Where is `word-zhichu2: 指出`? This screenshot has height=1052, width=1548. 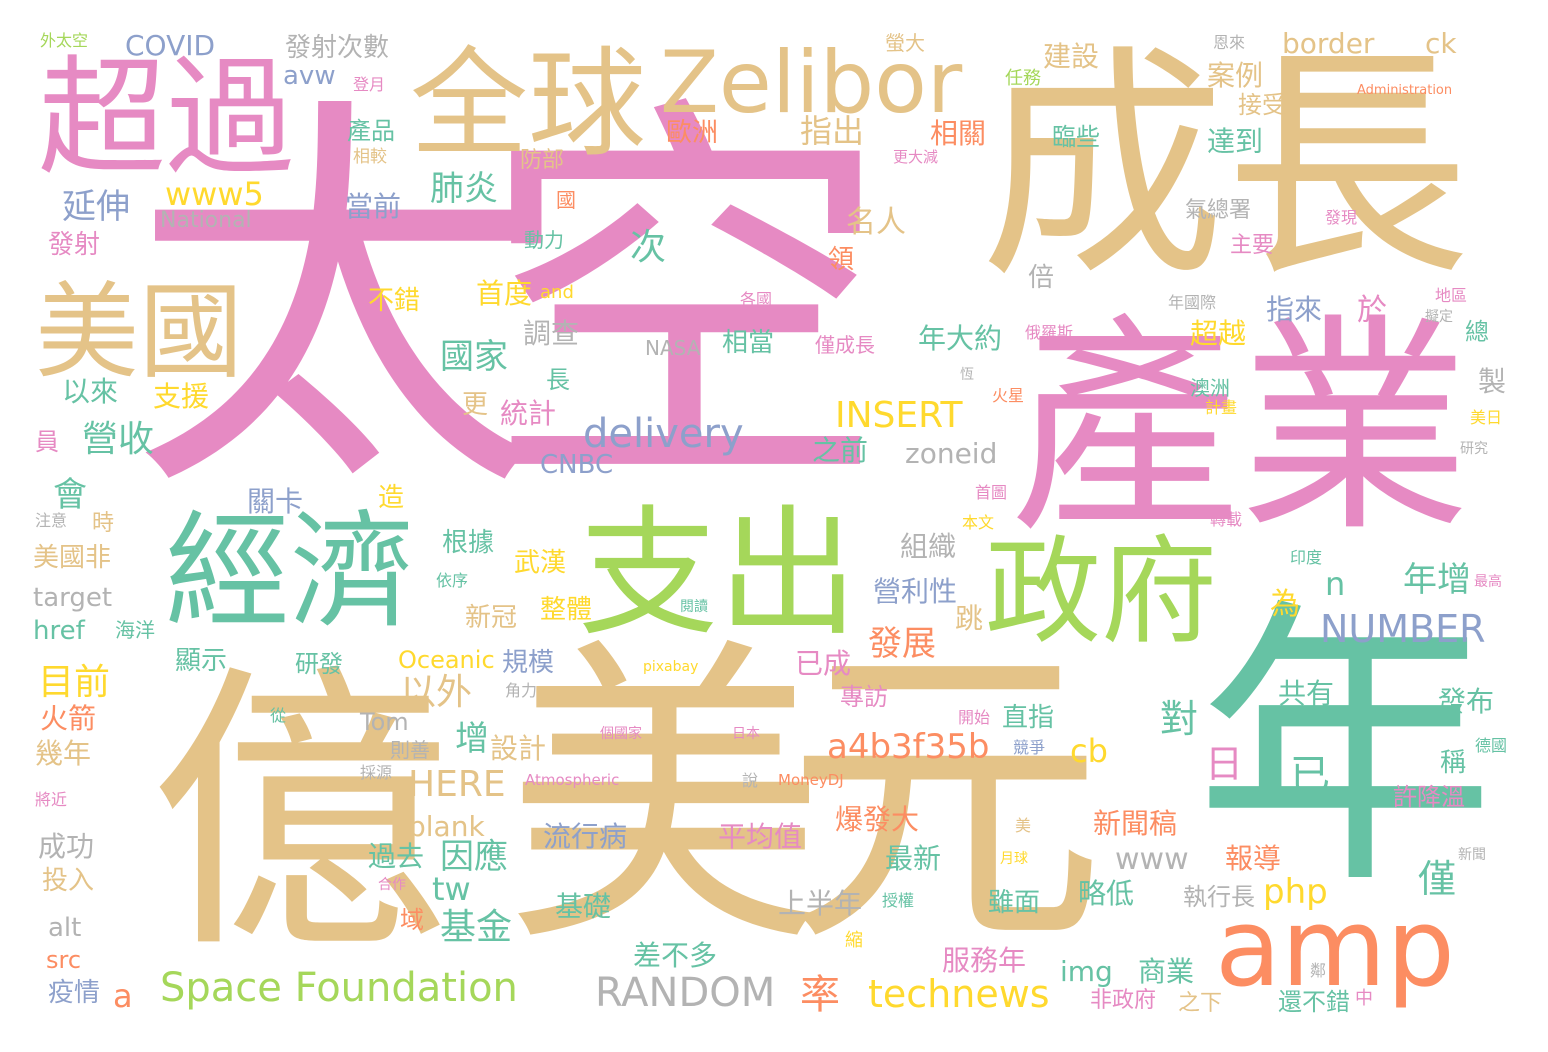
word-zhichu2: 指出 is located at coordinates (832, 131).